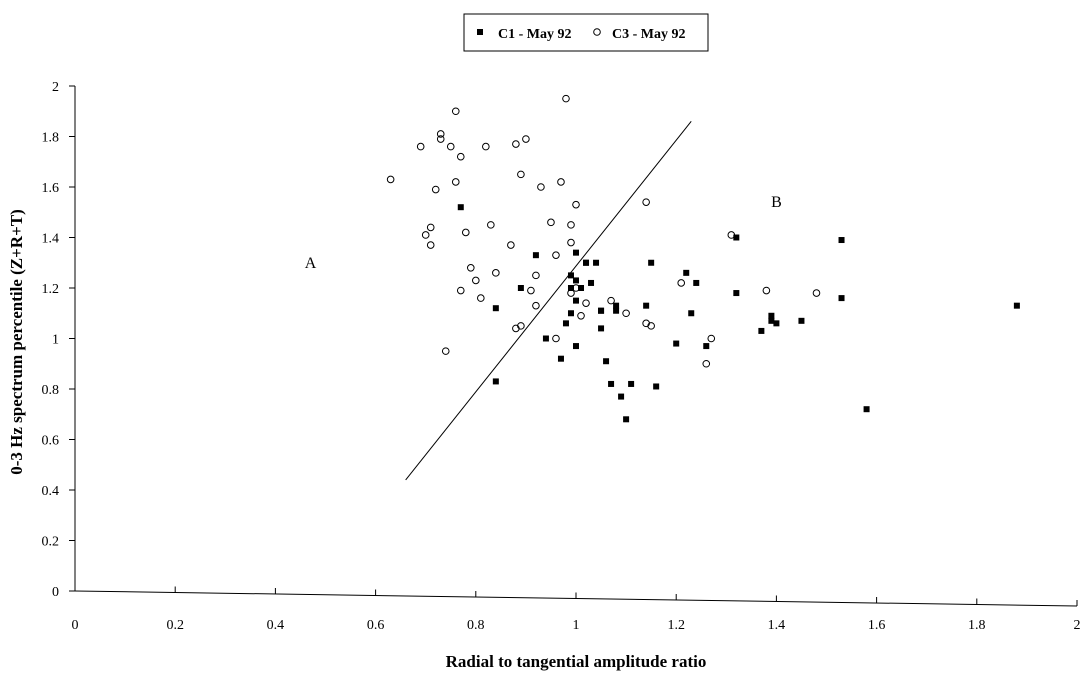  What do you see at coordinates (16, 342) in the screenshot?
I see `y-axis-title: 0-3 Hz spectrum percentile (Z+R+T)` at bounding box center [16, 342].